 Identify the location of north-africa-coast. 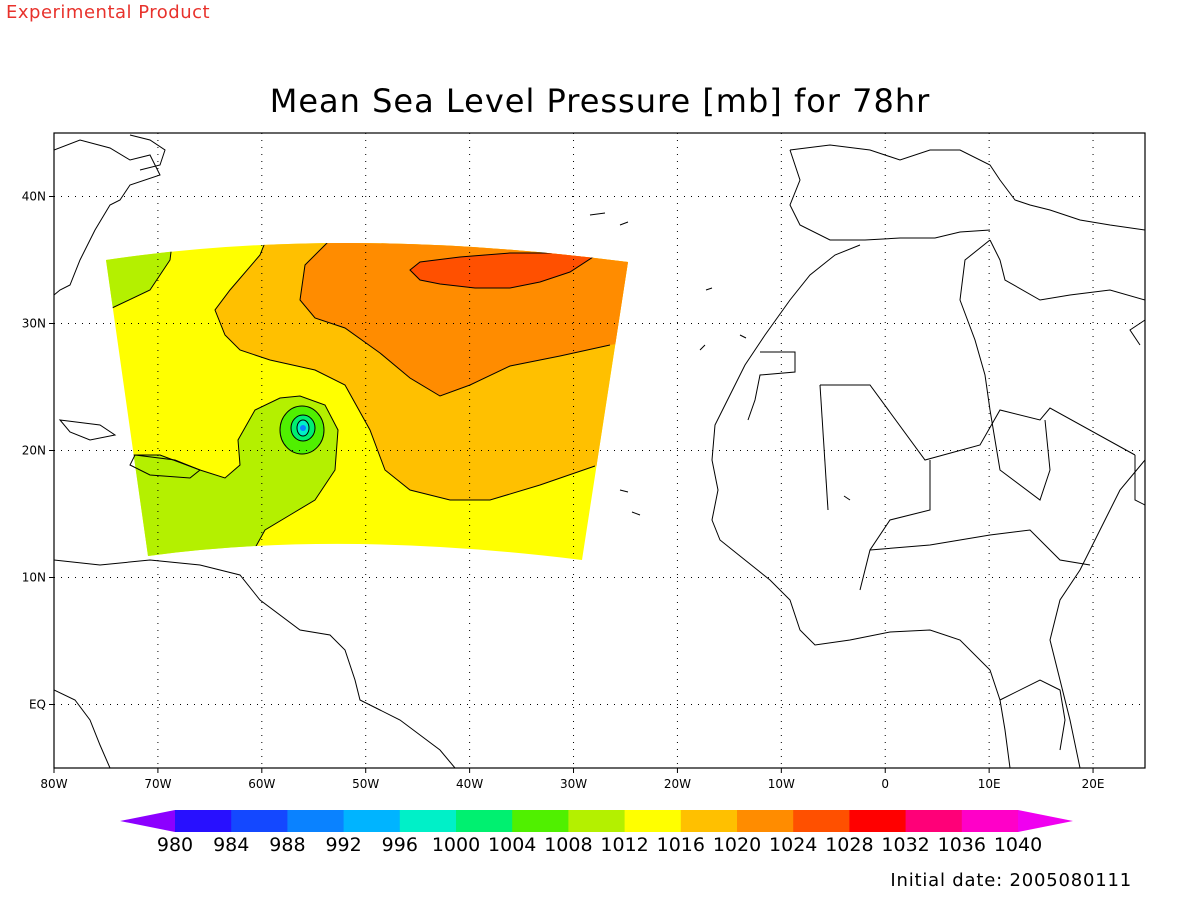
(1067, 270).